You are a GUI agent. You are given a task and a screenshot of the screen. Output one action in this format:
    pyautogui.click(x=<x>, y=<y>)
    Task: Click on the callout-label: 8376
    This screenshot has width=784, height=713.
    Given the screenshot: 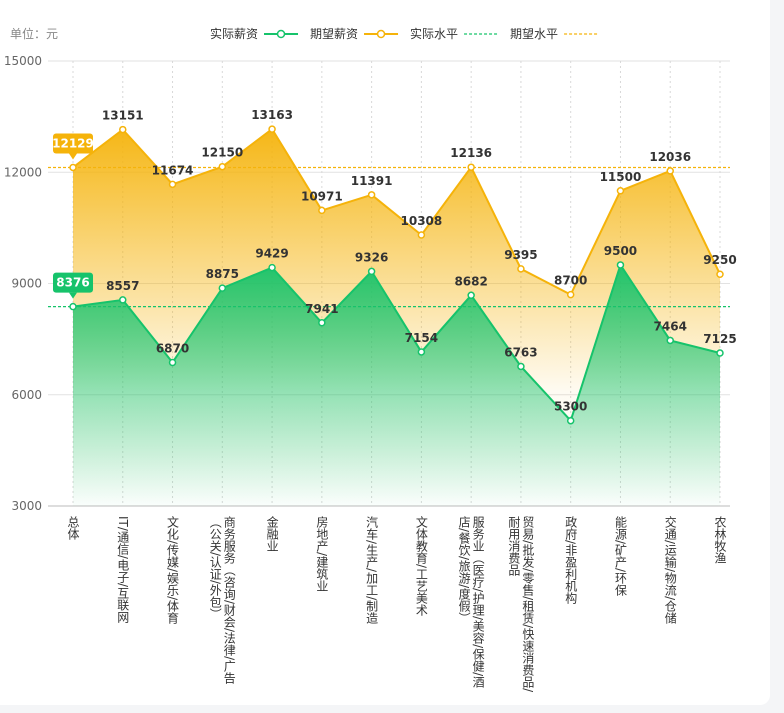 What is the action you would take?
    pyautogui.click(x=72, y=283)
    